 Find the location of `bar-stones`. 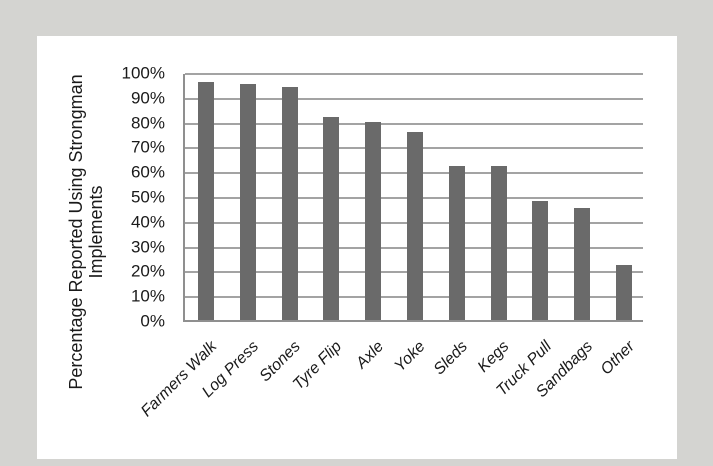

bar-stones is located at coordinates (289, 203).